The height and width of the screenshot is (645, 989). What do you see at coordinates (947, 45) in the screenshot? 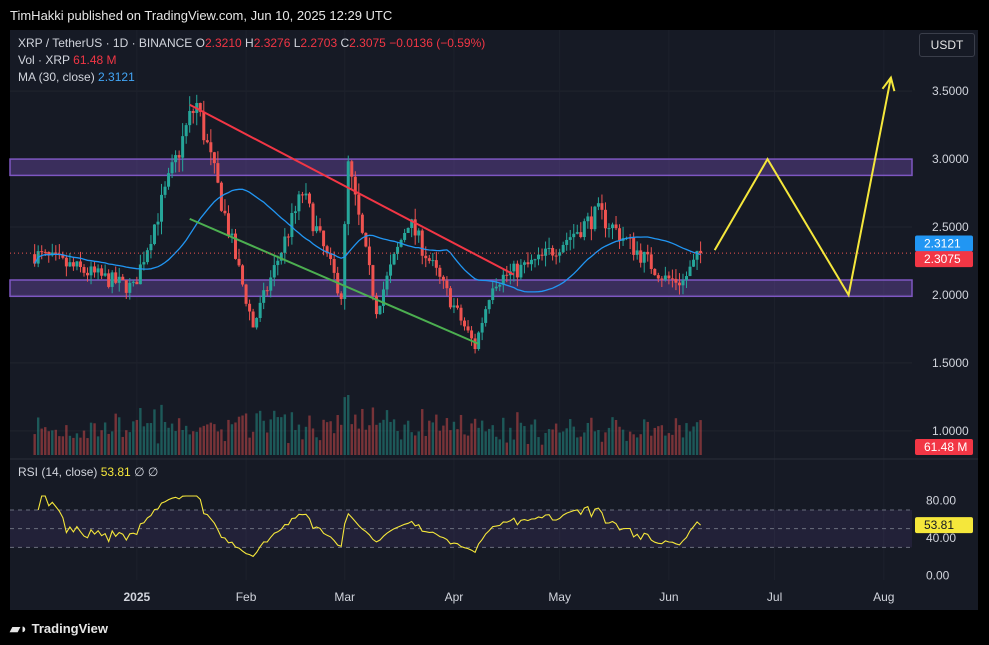
I see `currency-button: USDT` at bounding box center [947, 45].